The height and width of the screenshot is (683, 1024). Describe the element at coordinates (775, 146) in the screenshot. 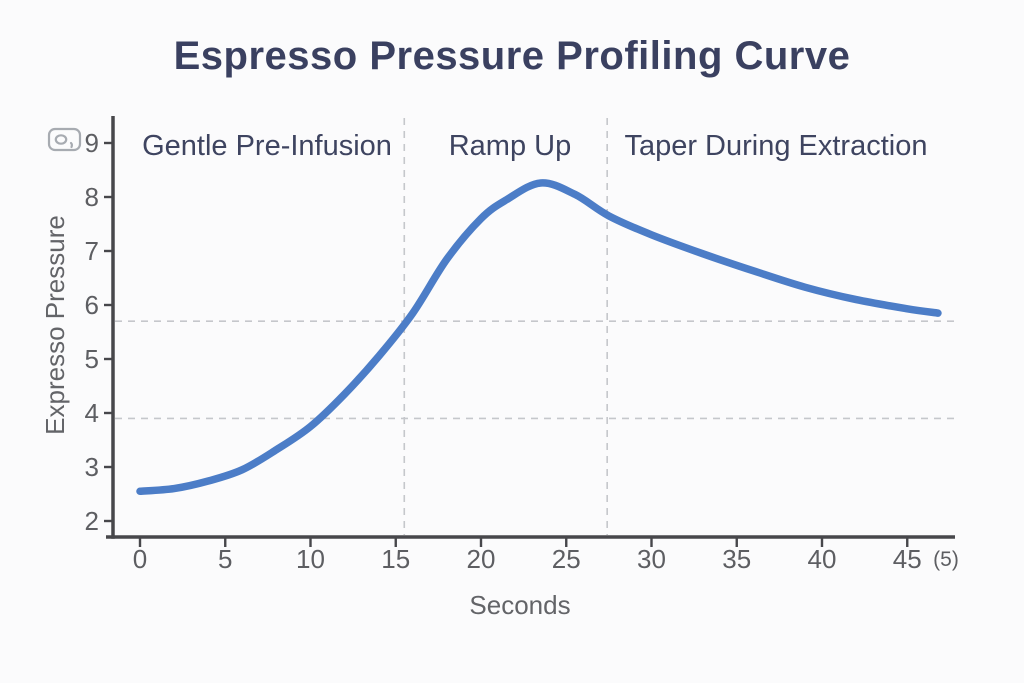

I see `phase-label-taper-during-extraction: Taper During Extraction` at that location.